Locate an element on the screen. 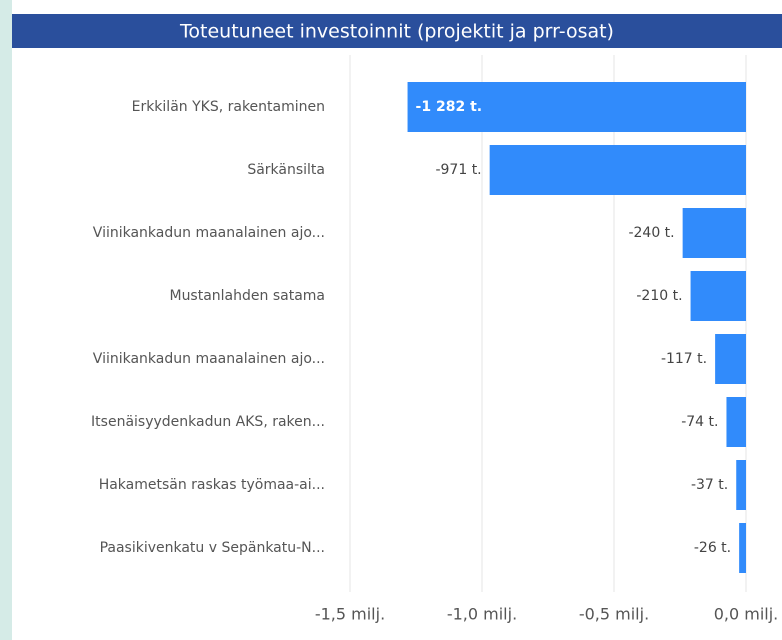  value-label: -210 t. is located at coordinates (659, 296).